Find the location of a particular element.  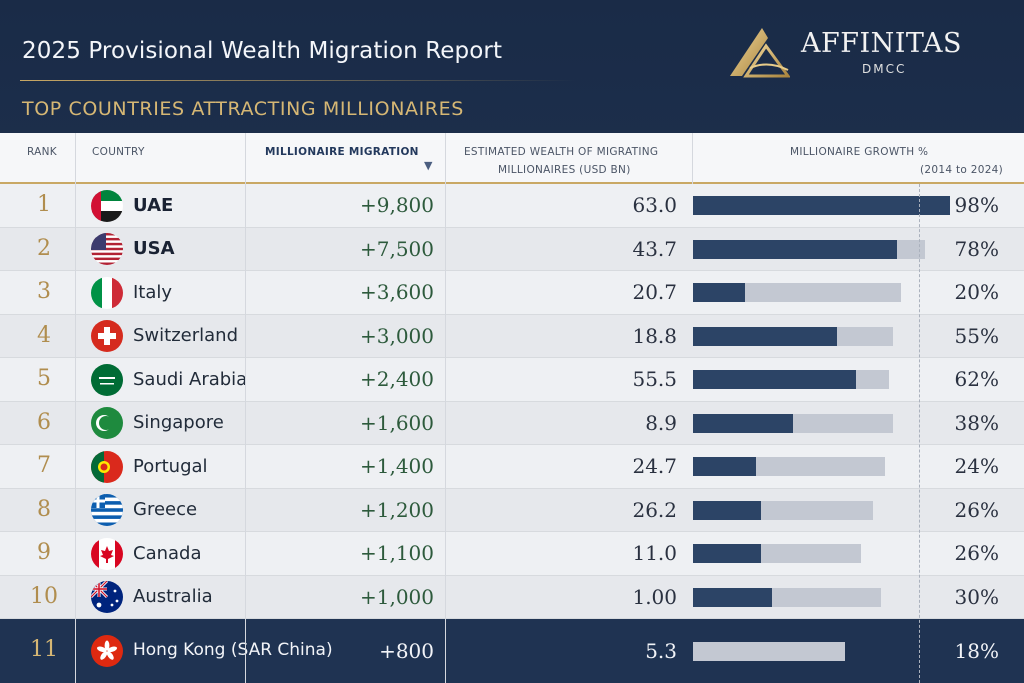

growth-percent: 30% is located at coordinates (976, 596).